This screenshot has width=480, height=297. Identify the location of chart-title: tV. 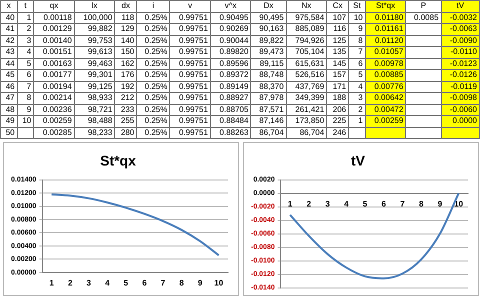
(358, 160).